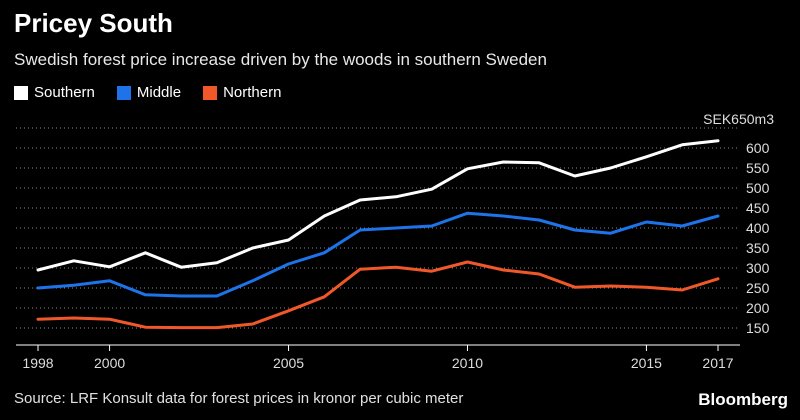  Describe the element at coordinates (758, 248) in the screenshot. I see `y-tick-label-350: 350` at that location.